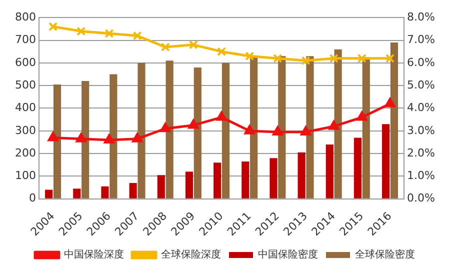 The image size is (450, 278). I want to click on y-tick-label: 700, so click(25, 39).